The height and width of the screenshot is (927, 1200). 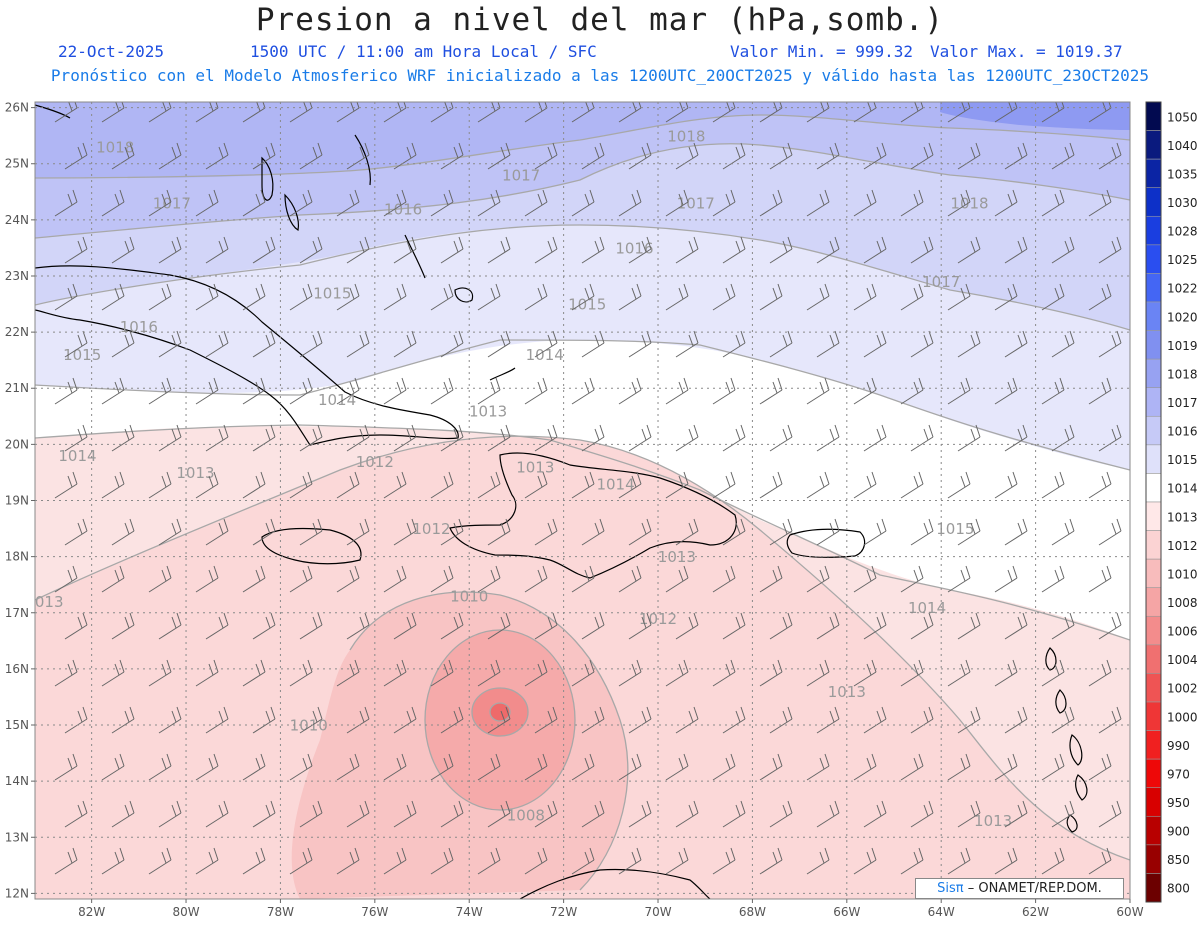 What do you see at coordinates (1182, 203) in the screenshot?
I see `colorbar-label: 1030` at bounding box center [1182, 203].